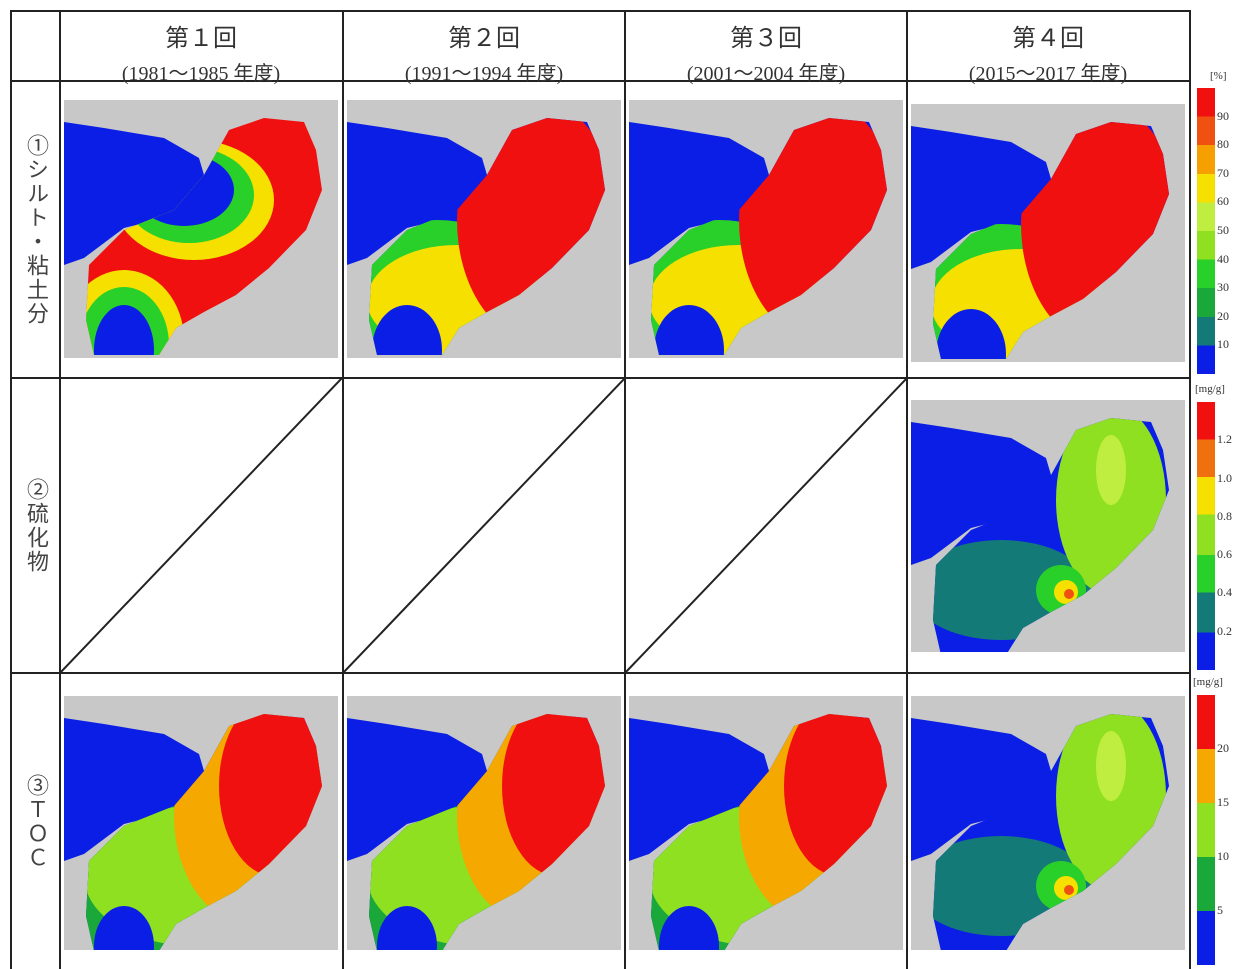  Describe the element at coordinates (1224, 592) in the screenshot. I see `legend-tick: 0.4` at that location.